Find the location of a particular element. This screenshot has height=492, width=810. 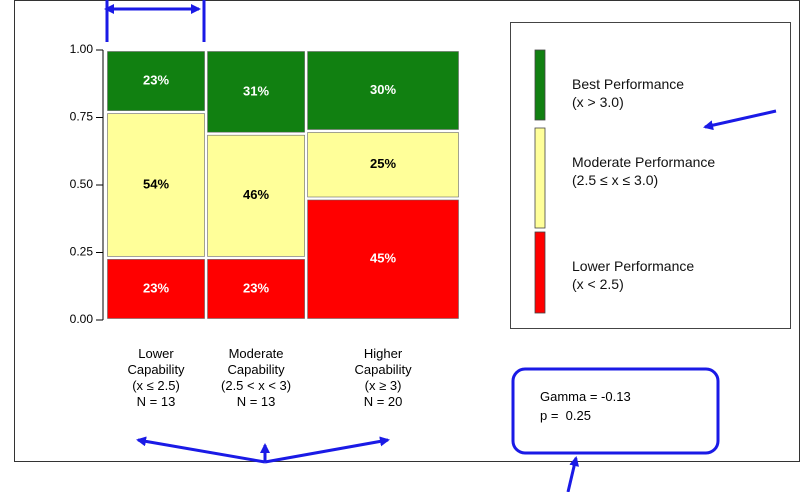

legend-range: (2.5 ≤ x ≤ 3.0) is located at coordinates (615, 180).